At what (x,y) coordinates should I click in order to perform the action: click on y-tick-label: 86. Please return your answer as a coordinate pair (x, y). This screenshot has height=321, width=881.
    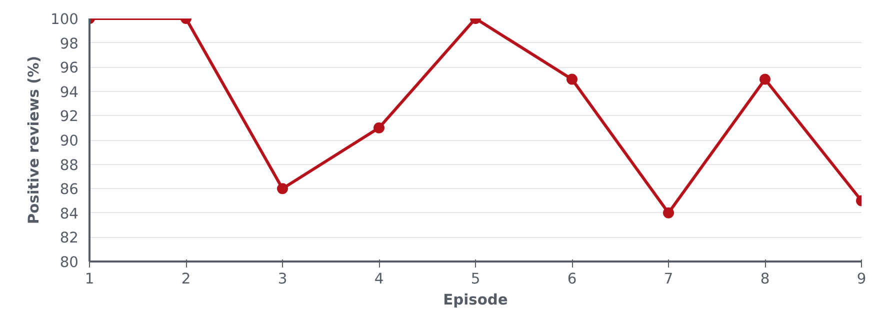
    Looking at the image, I should click on (69, 189).